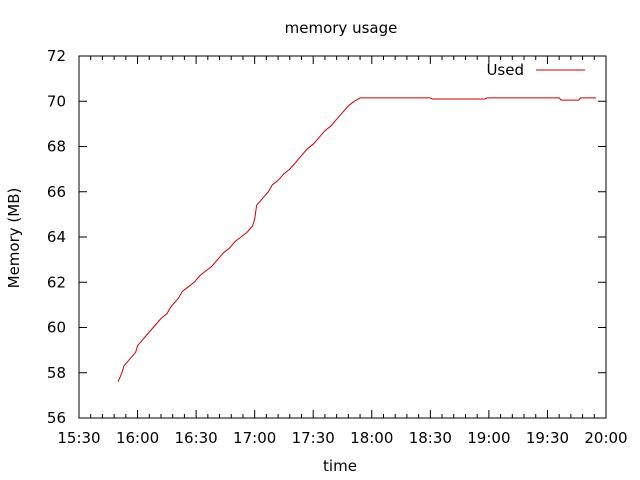 This screenshot has height=480, width=640. I want to click on x-tick-label: 20:00, so click(605, 438).